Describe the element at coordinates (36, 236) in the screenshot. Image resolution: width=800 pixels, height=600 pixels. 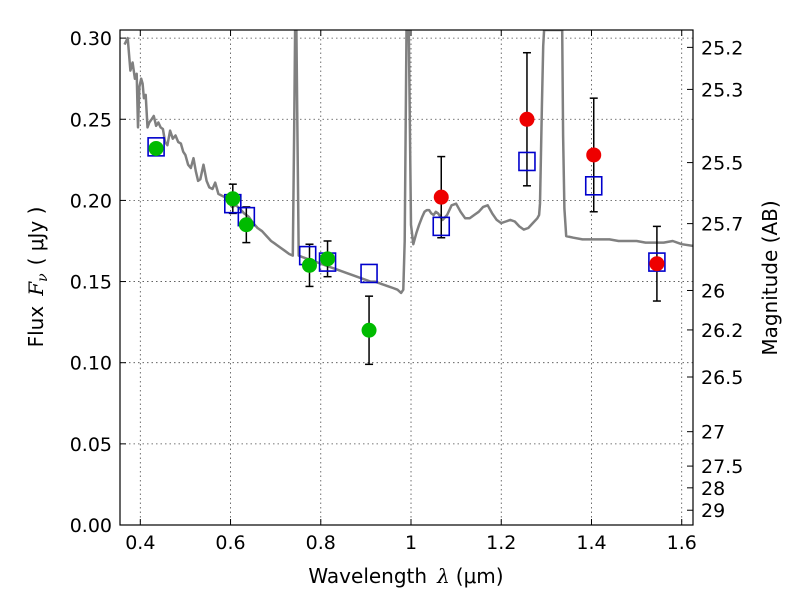
I see `y-axis-unit: ( μJy )` at that location.